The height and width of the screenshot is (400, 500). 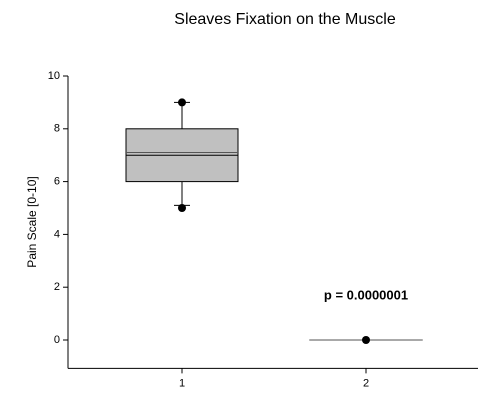 I want to click on x-tick-label: 2, so click(x=366, y=383).